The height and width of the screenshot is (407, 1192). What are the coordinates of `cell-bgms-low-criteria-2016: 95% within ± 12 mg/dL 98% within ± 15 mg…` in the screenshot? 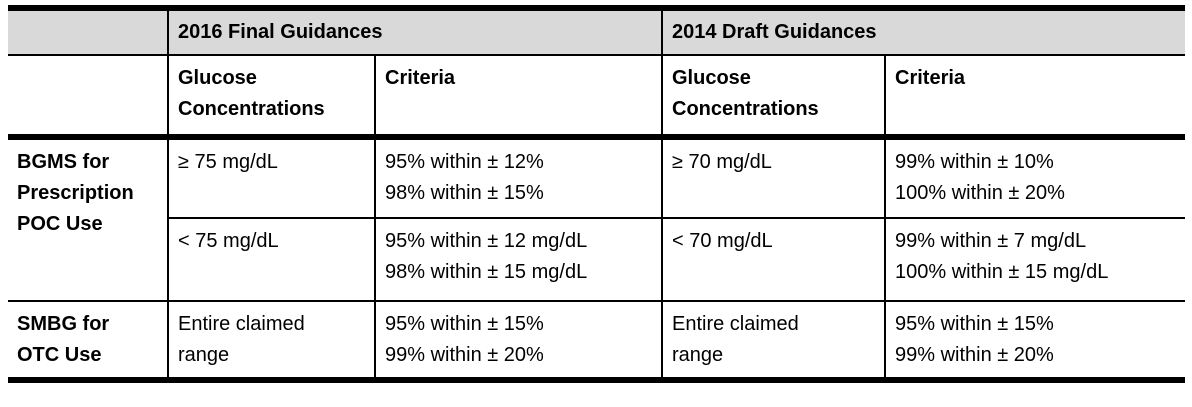 It's located at (518, 260).